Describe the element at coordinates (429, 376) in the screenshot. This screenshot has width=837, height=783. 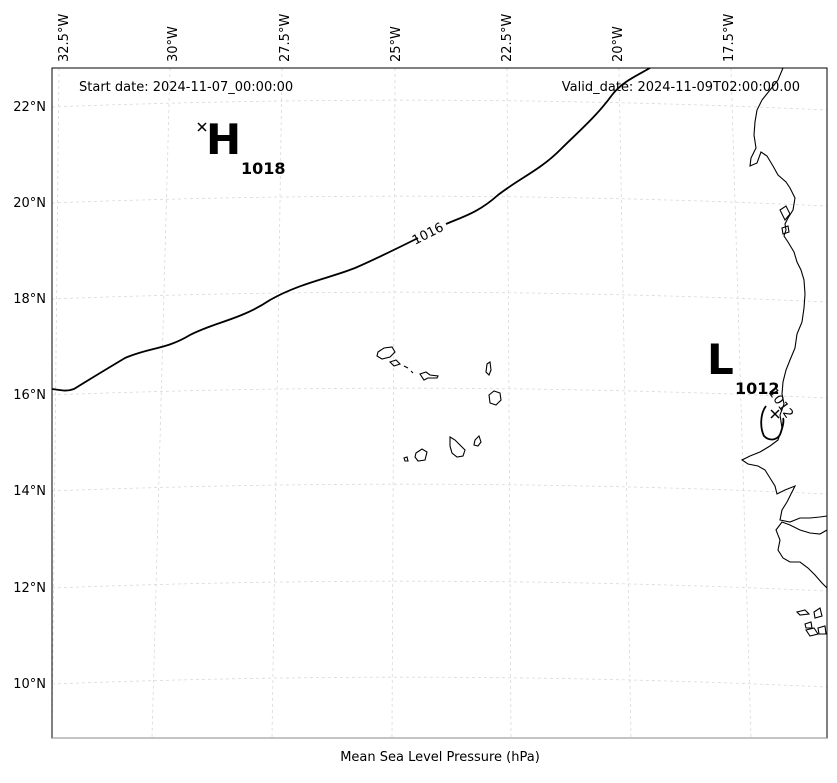
I see `island-sao-nicolau` at that location.